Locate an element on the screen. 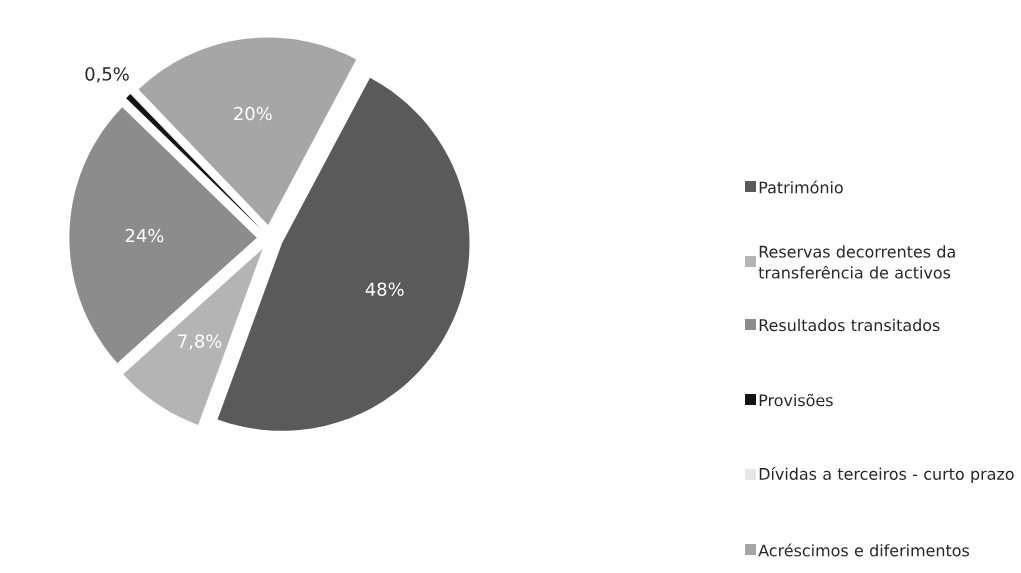 This screenshot has width=1021, height=573. legend-label: Reservas decorrentes da transferência de activos is located at coordinates (856, 262).